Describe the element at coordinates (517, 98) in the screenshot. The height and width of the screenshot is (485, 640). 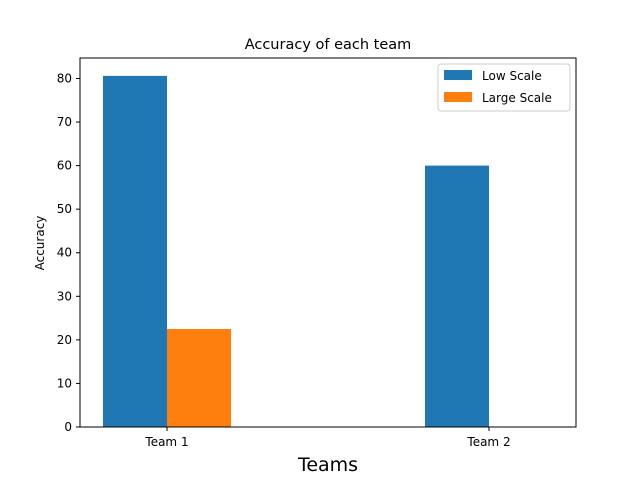
I see `legend-label-large-scale: Large Scale` at that location.